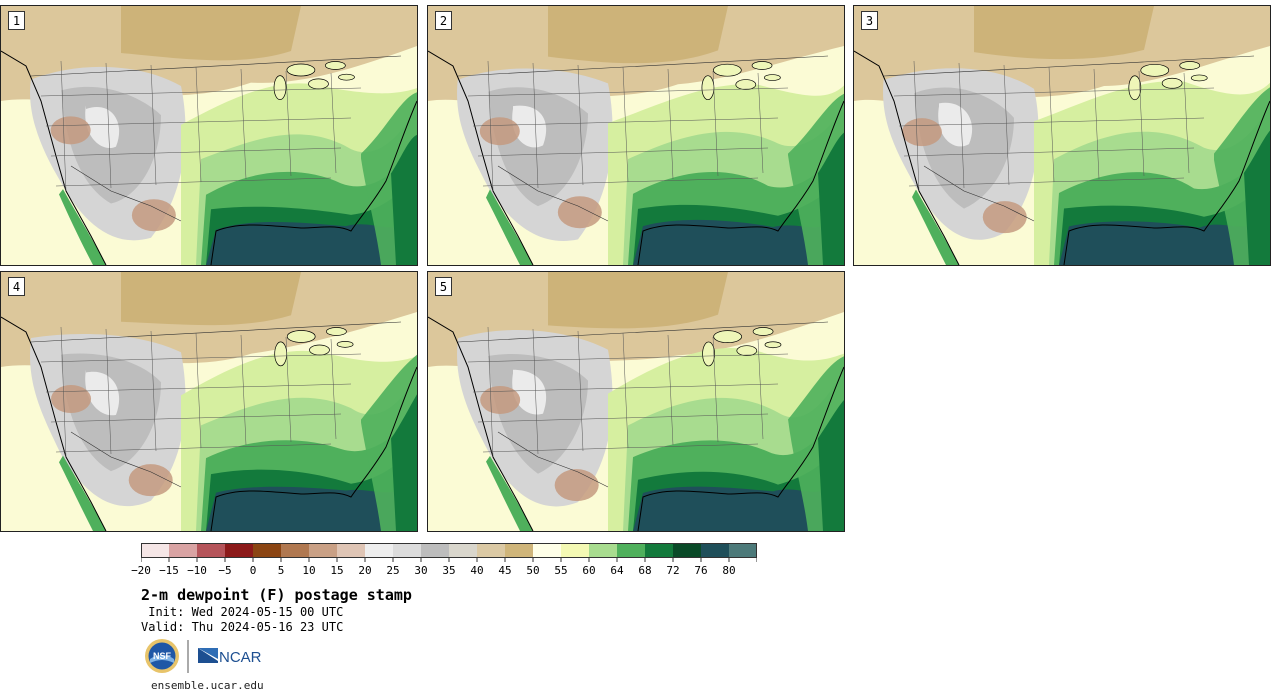 This screenshot has width=1280, height=696. Describe the element at coordinates (225, 570) in the screenshot. I see `colorbar-tick-label: −5` at that location.